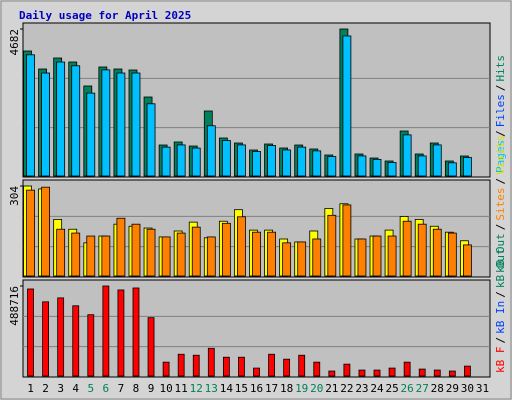  I want to click on x-tick-label: 13, so click(211, 388).